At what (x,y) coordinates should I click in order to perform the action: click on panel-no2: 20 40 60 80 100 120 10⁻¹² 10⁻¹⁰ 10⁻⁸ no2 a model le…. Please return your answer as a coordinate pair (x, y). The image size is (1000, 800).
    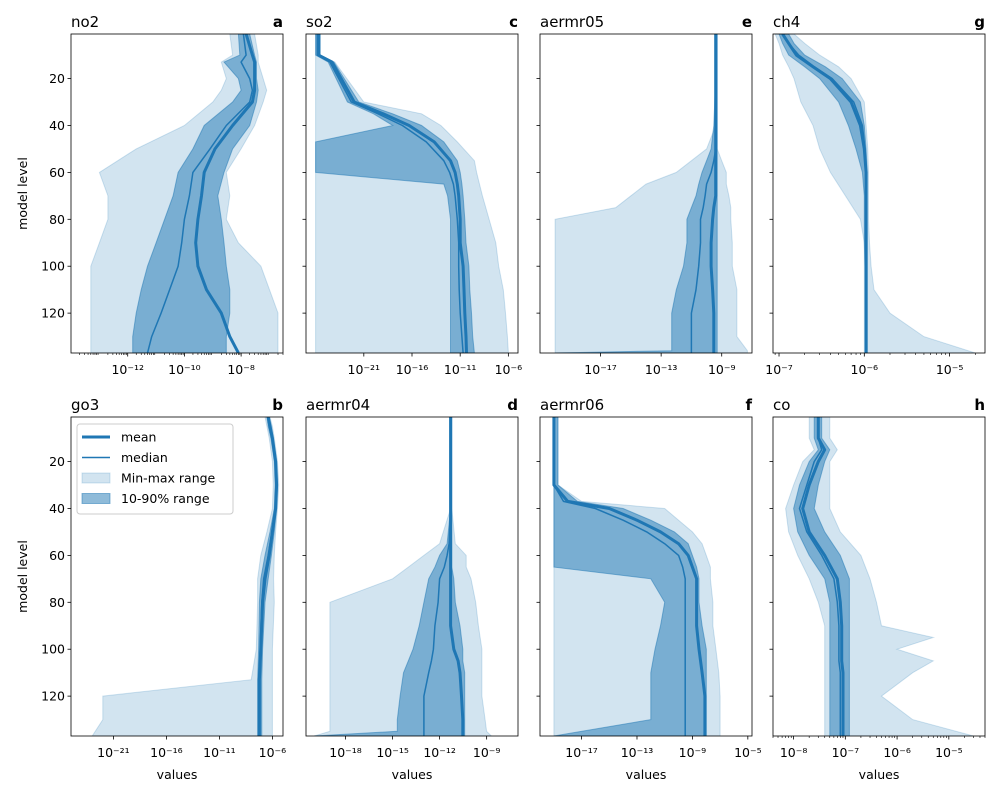
    Looking at the image, I should click on (149, 195).